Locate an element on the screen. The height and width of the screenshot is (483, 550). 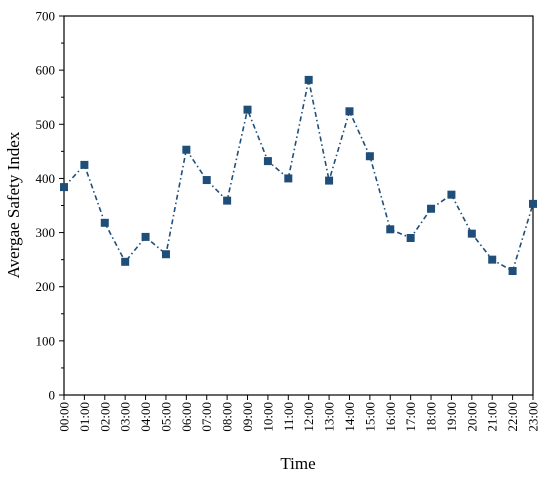
y-tick-label: 600 is located at coordinates (46, 70).